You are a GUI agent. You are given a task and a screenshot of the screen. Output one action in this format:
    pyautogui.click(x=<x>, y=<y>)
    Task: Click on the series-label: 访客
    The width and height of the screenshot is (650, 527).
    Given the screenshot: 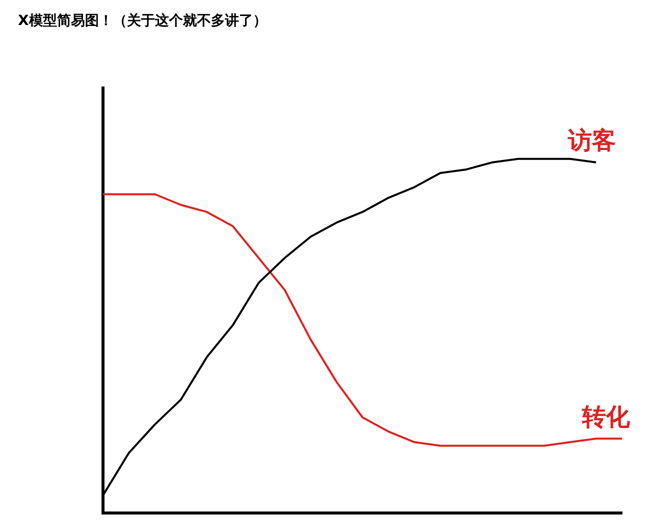 What is the action you would take?
    pyautogui.click(x=591, y=140)
    